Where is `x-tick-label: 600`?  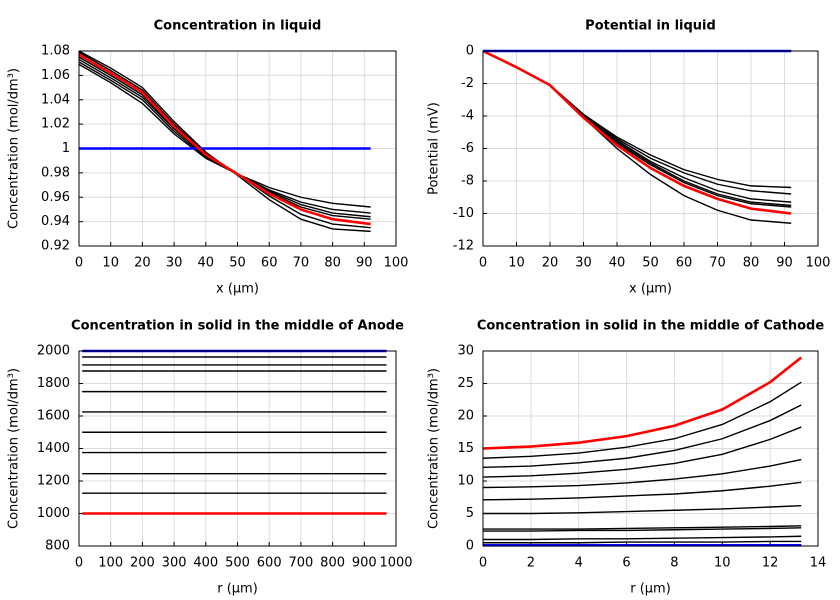
x-tick-label: 600 is located at coordinates (269, 563).